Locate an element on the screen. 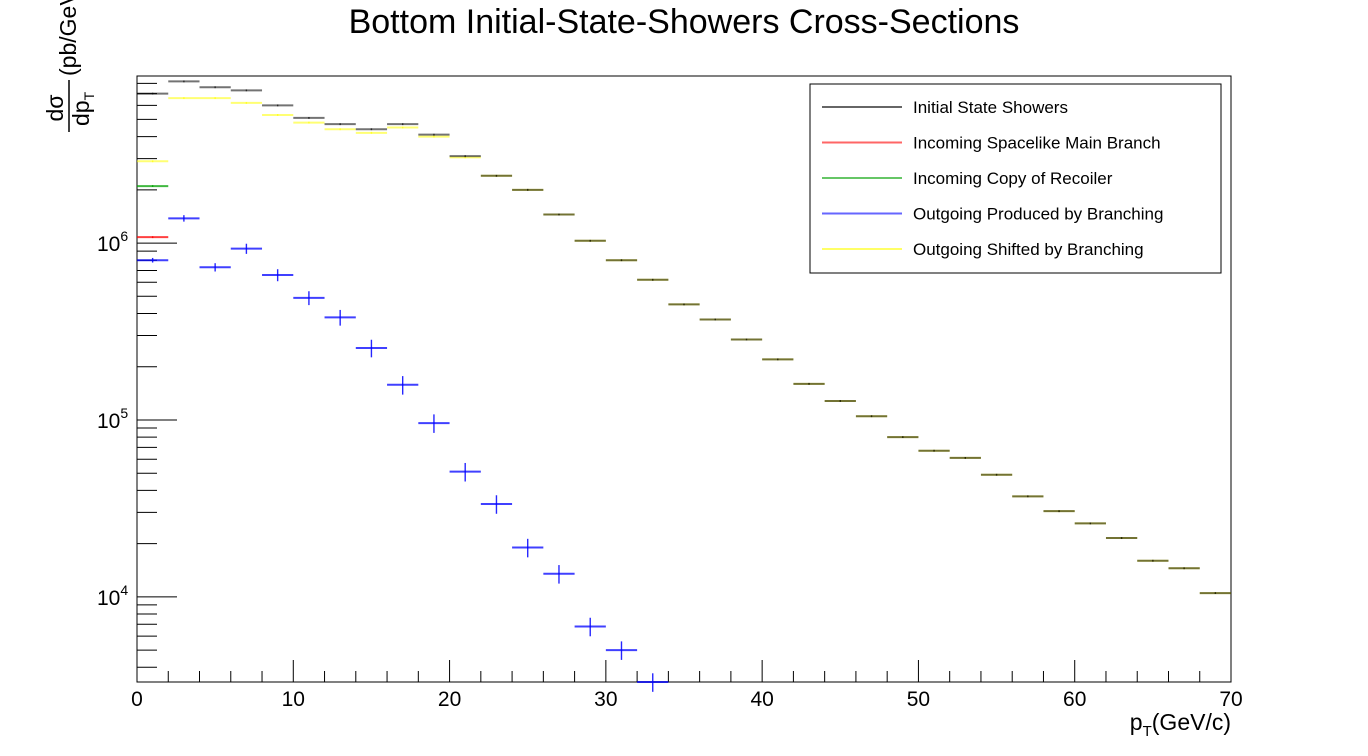  legend-label: Incoming Copy of Recoiler is located at coordinates (1013, 178).